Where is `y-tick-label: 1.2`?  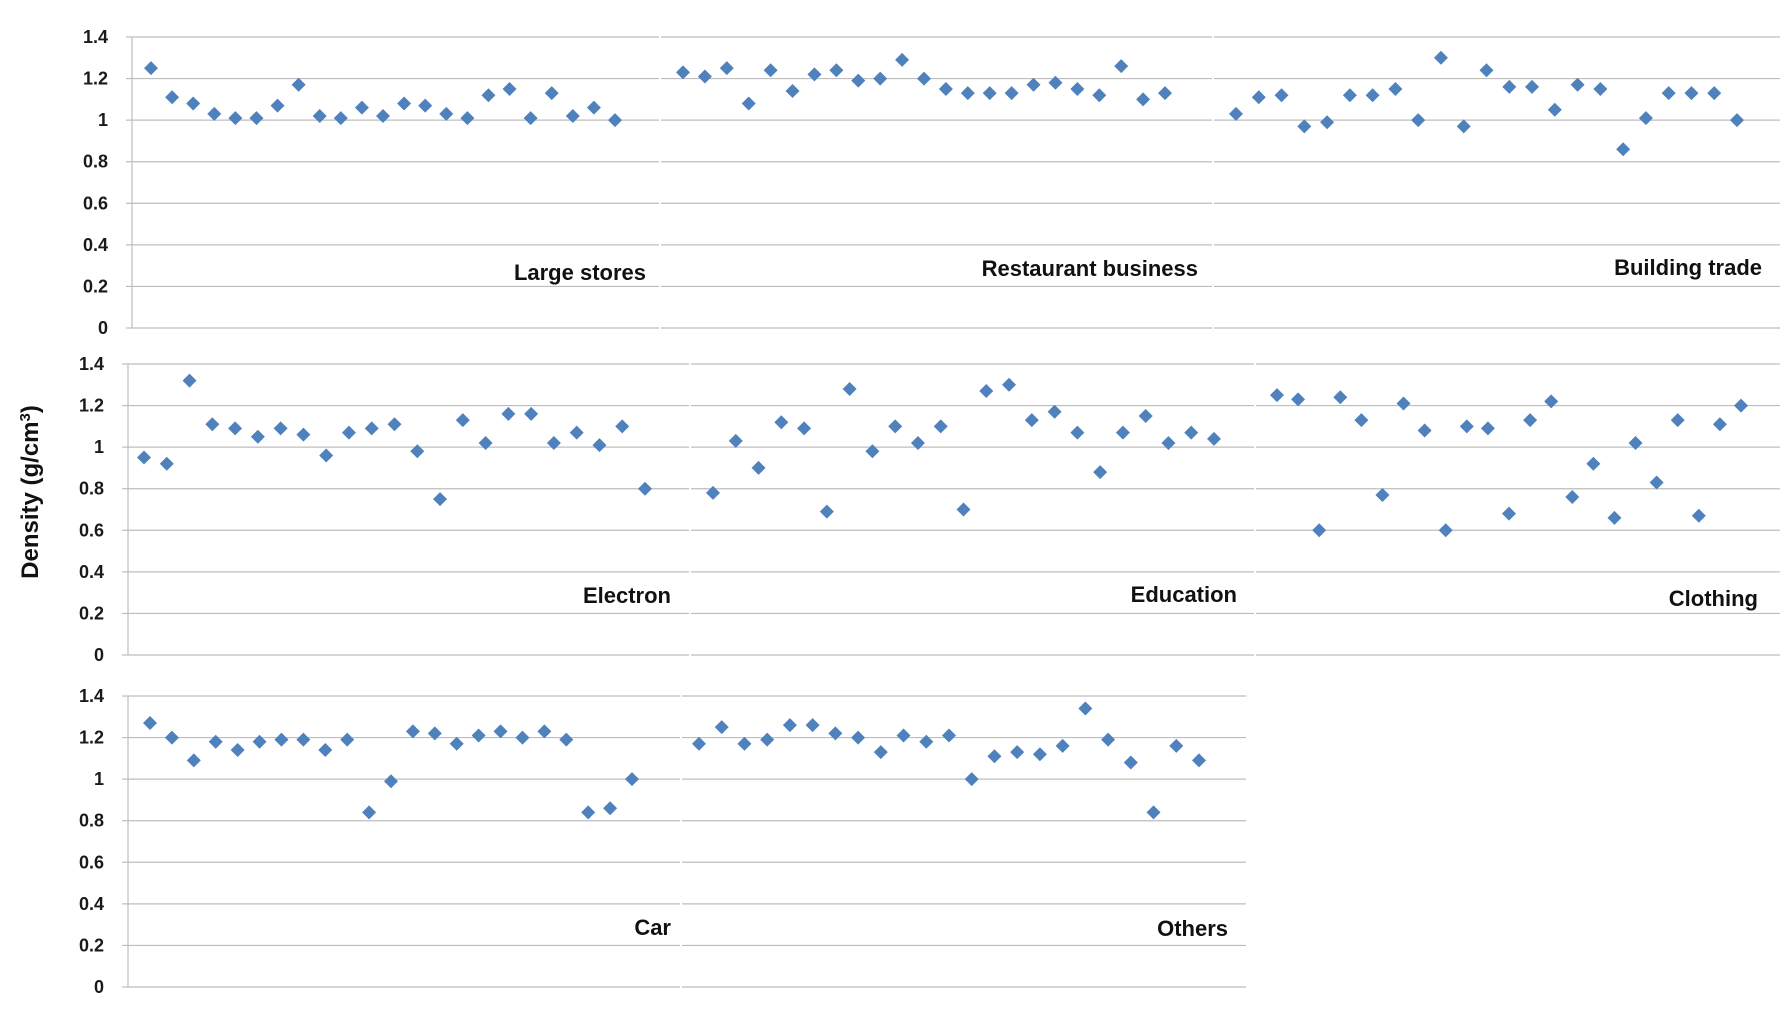
y-tick-label: 1.2 is located at coordinates (91, 738).